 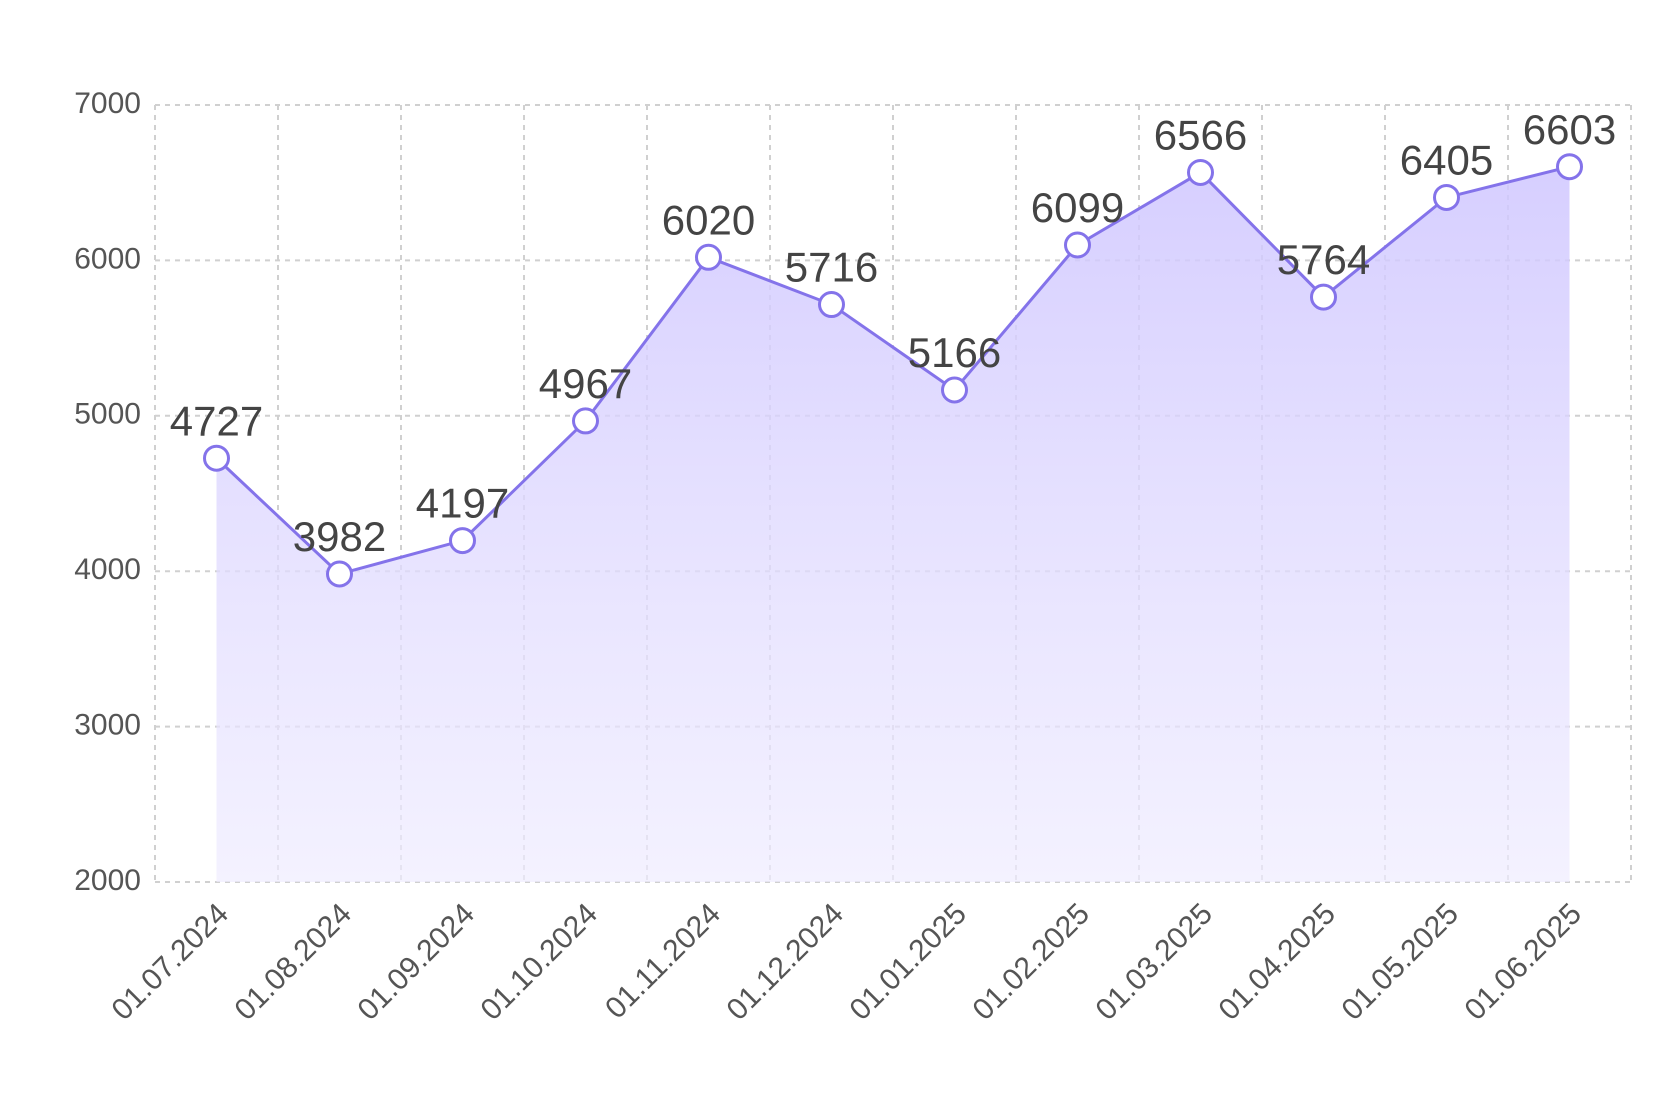 What do you see at coordinates (216, 420) in the screenshot?
I see `value-label: 4727` at bounding box center [216, 420].